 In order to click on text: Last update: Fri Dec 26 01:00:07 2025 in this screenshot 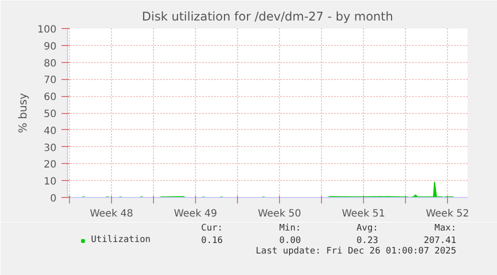, I will do `click(356, 251)`.